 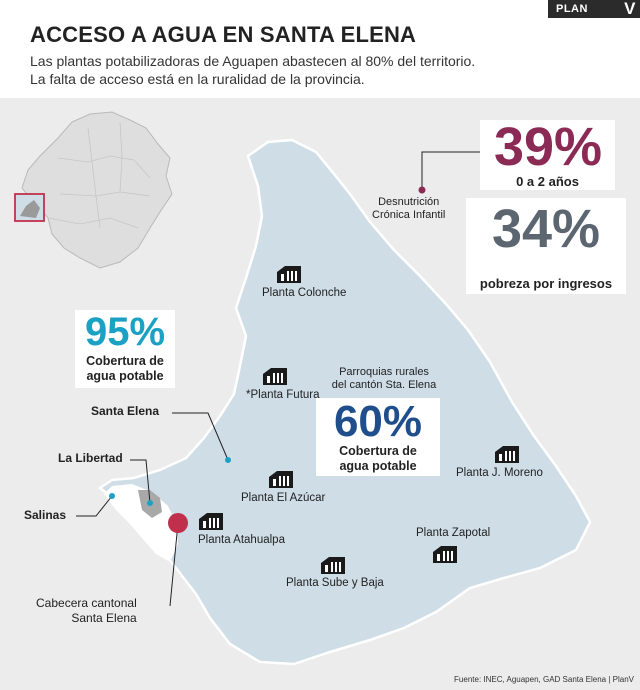 I want to click on place-salinas: Salinas, so click(x=45, y=515).